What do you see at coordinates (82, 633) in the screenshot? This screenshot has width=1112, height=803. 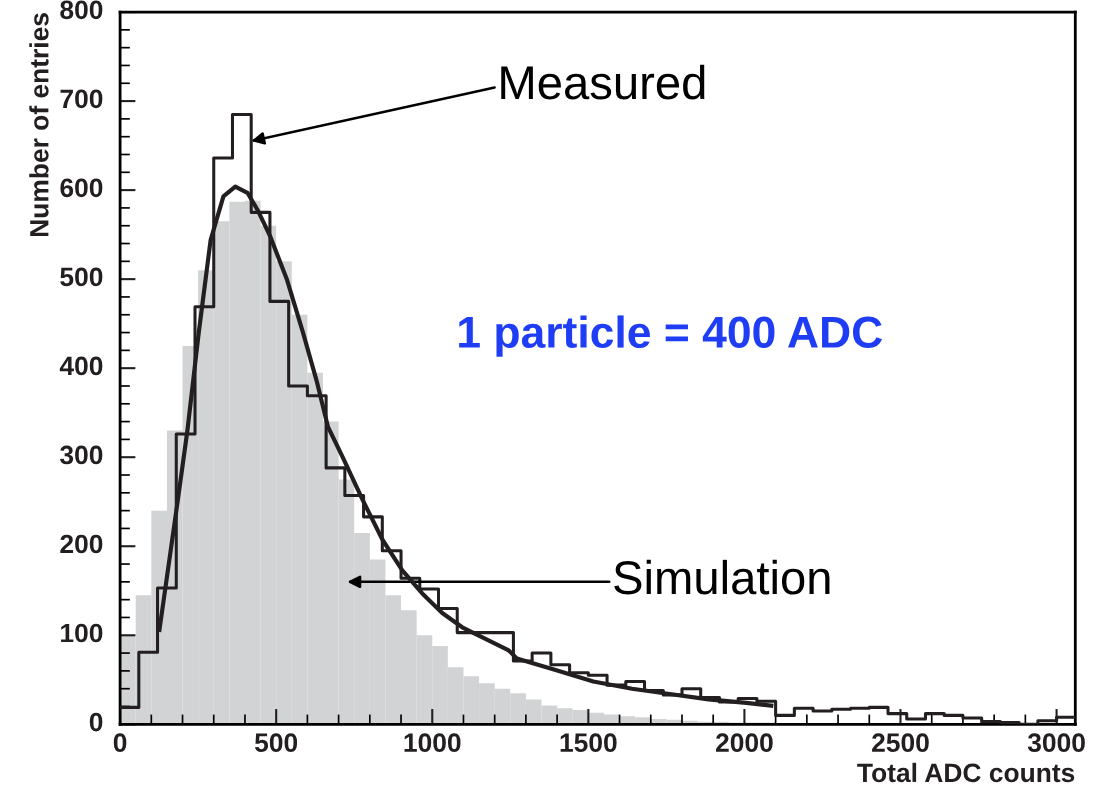 I see `y-tick-label: 100` at bounding box center [82, 633].